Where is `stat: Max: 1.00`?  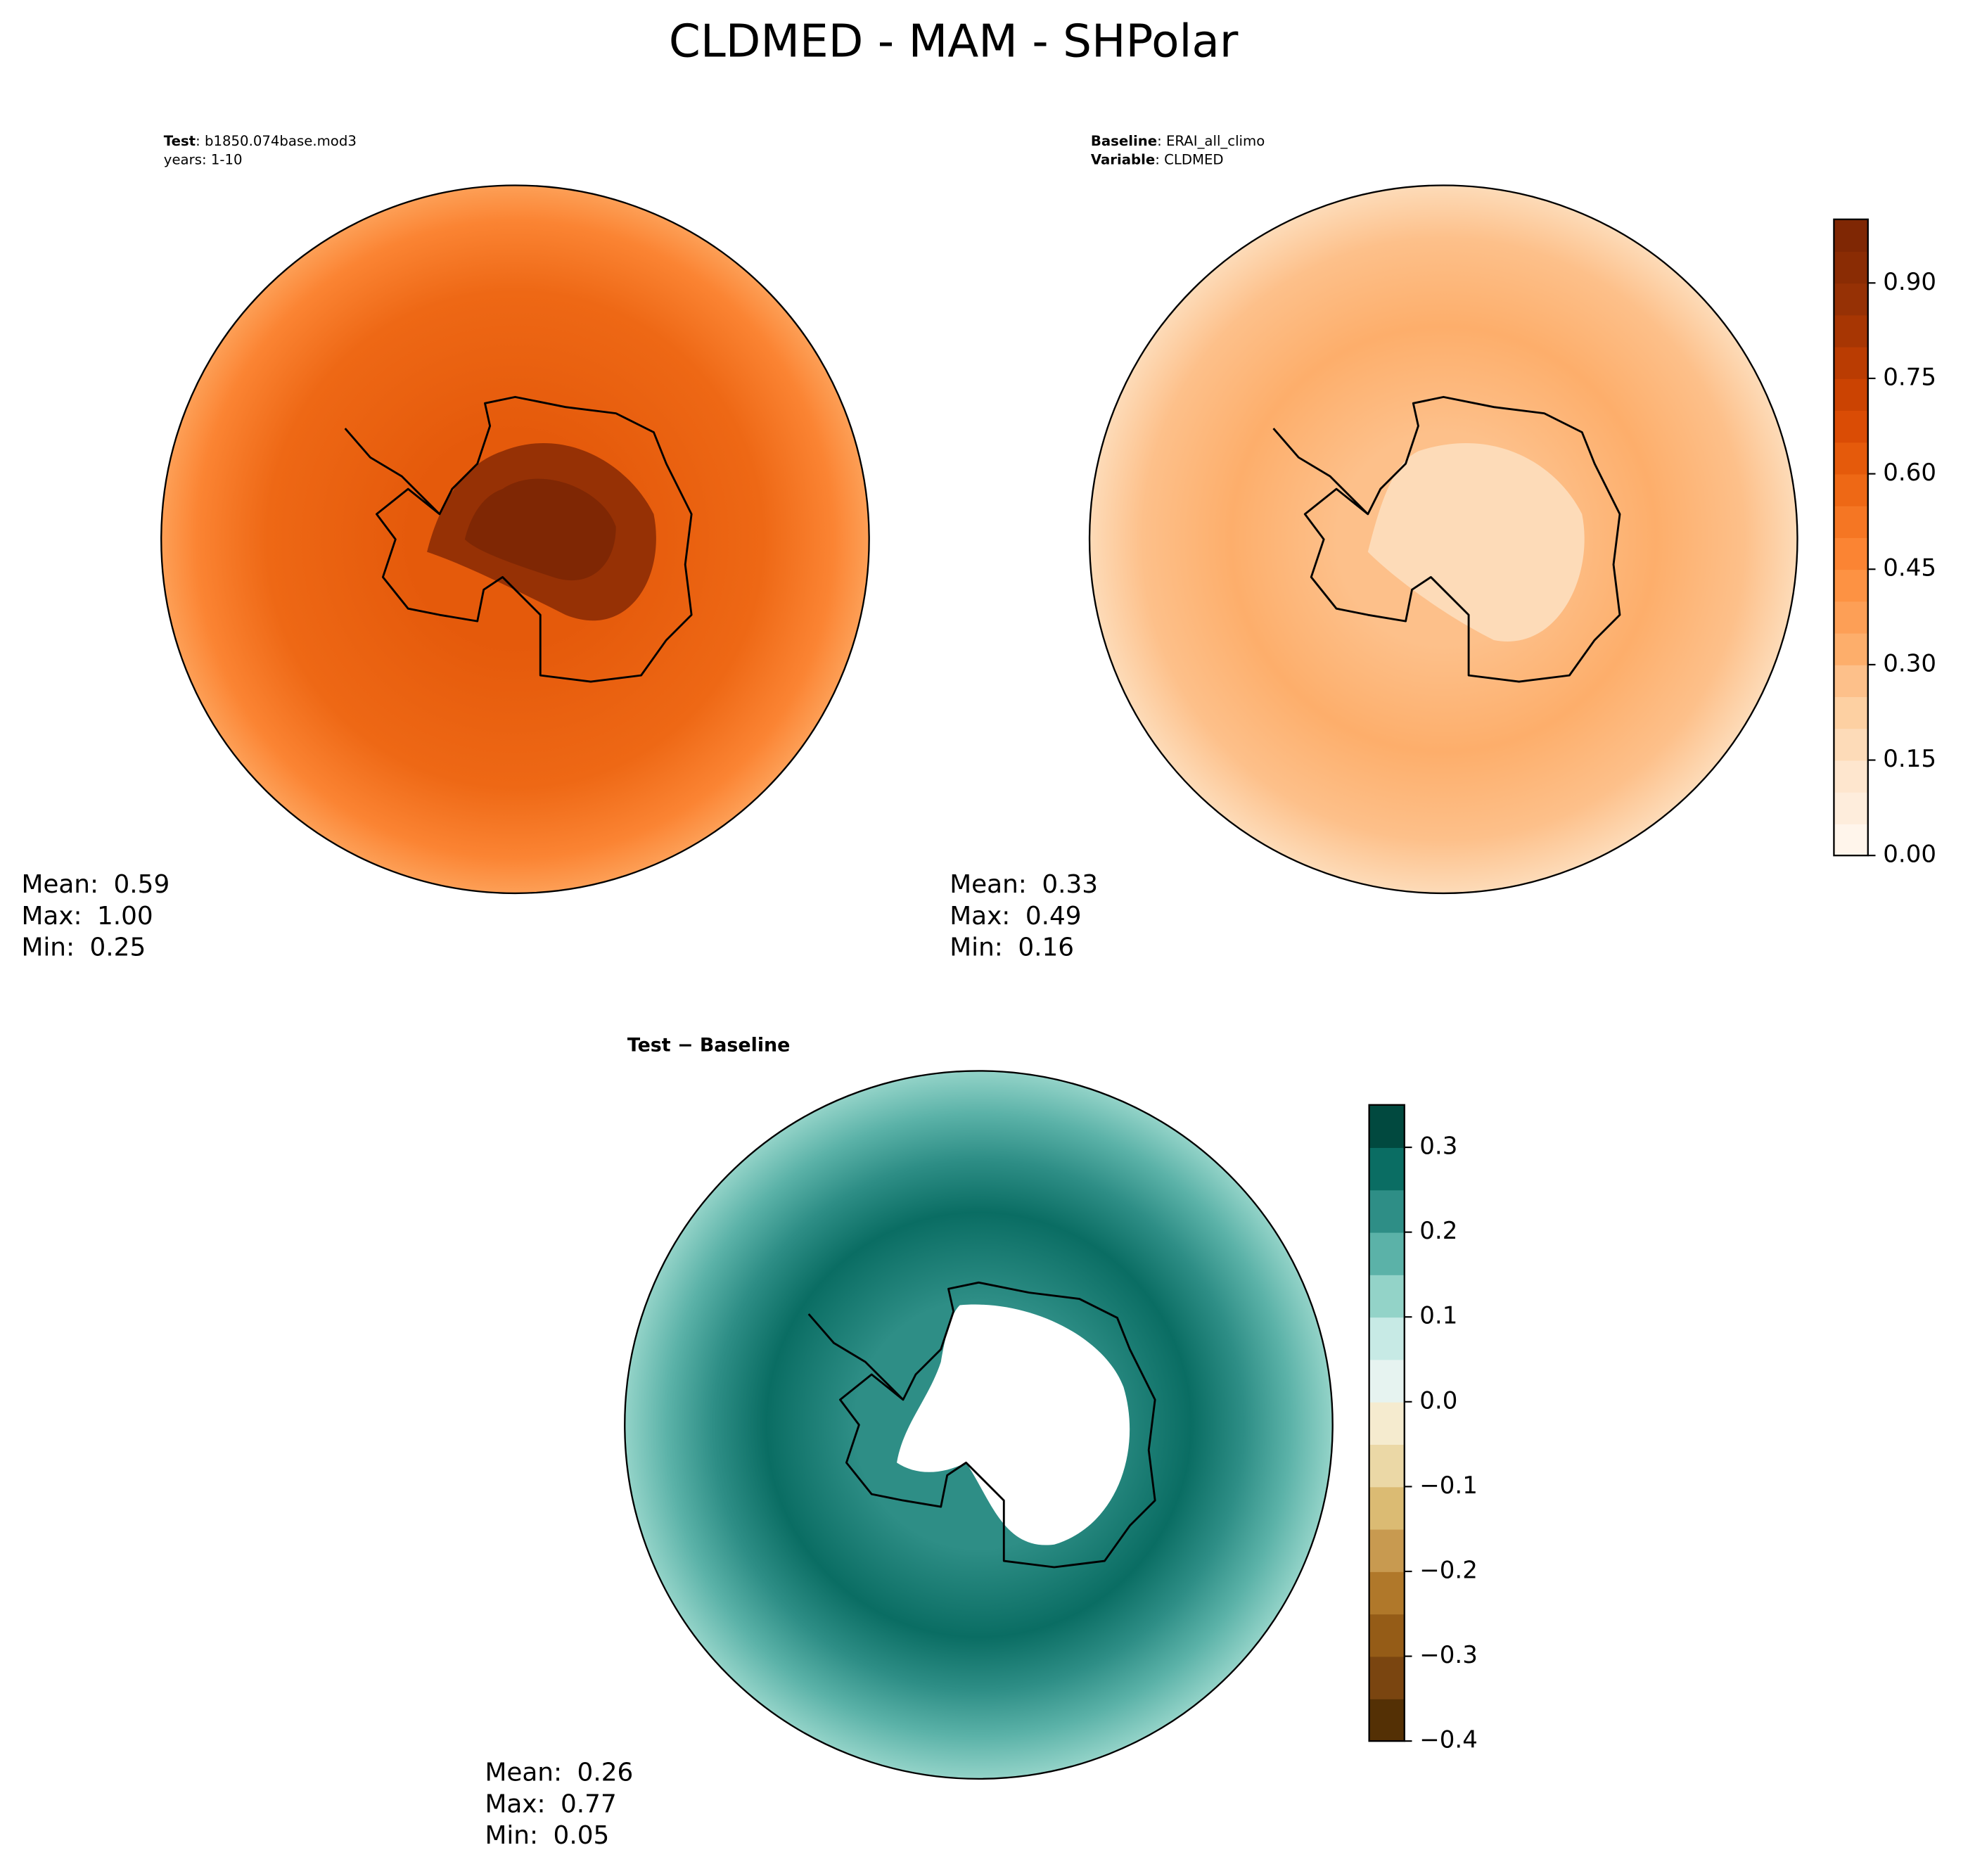 stat: Max: 1.00 is located at coordinates (87, 916).